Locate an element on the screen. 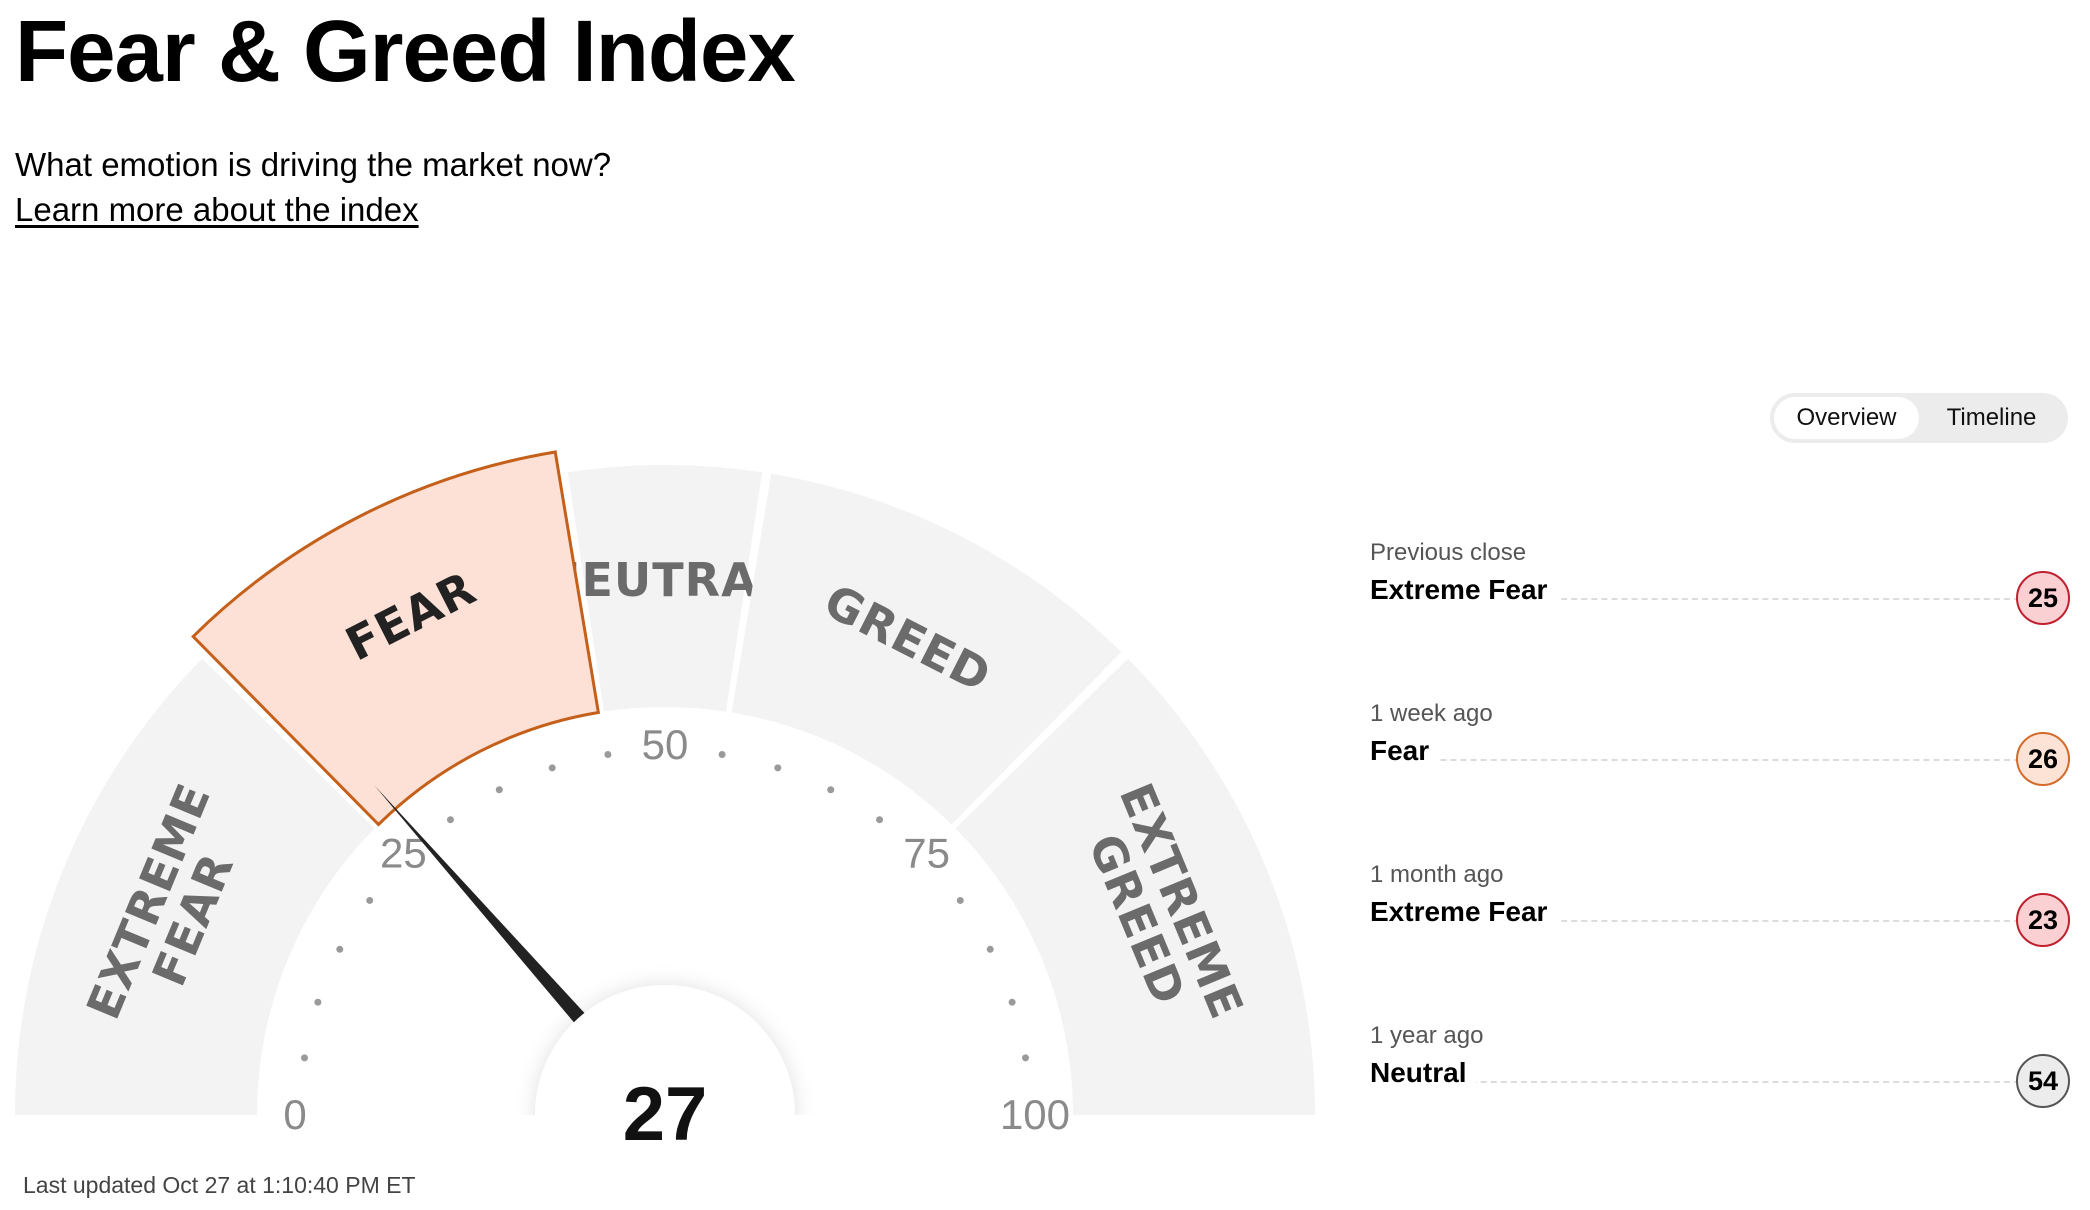 The width and height of the screenshot is (2090, 1210). view-toggle: Overview Timeline is located at coordinates (1919, 418).